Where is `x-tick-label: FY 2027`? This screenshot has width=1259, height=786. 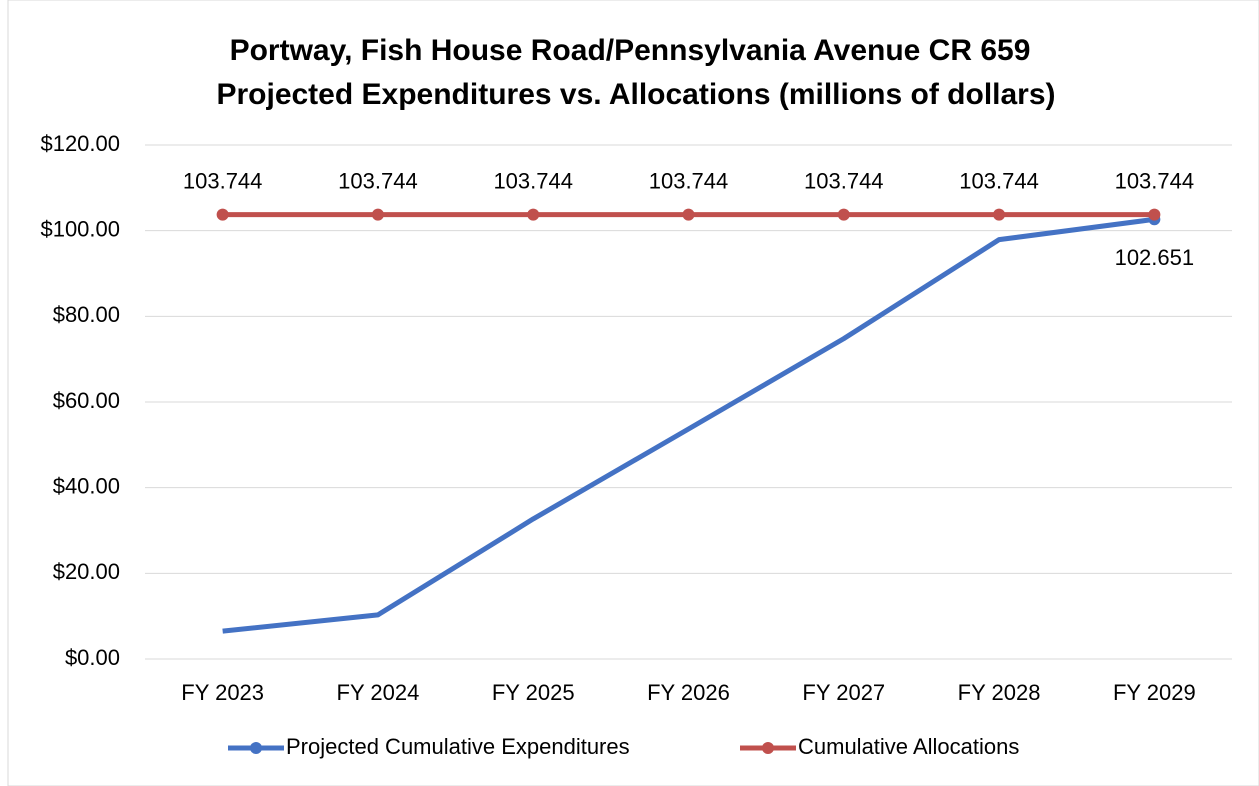 x-tick-label: FY 2027 is located at coordinates (843, 692).